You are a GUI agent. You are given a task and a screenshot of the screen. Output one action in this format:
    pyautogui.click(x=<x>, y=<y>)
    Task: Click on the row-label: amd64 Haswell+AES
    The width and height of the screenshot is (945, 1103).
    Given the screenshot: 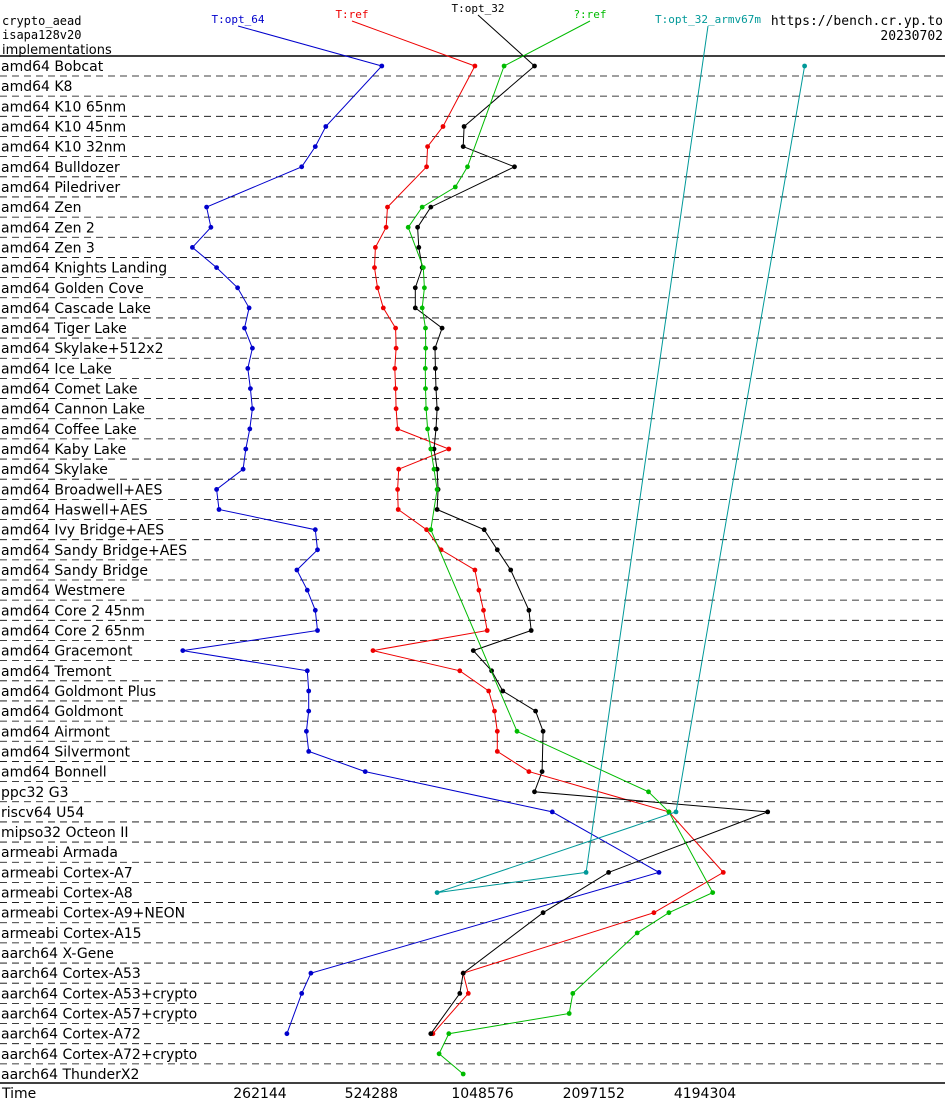 What is the action you would take?
    pyautogui.click(x=74, y=511)
    